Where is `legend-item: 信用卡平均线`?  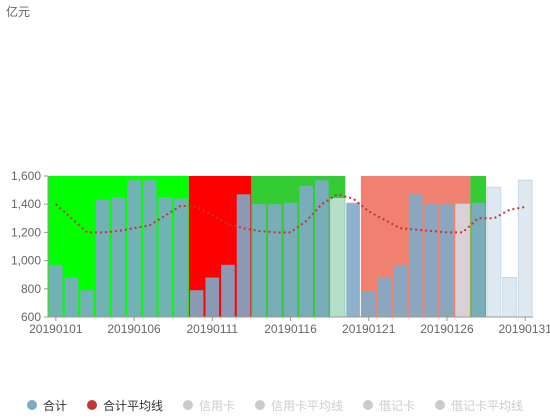
legend-item: 信用卡平均线 is located at coordinates (299, 405).